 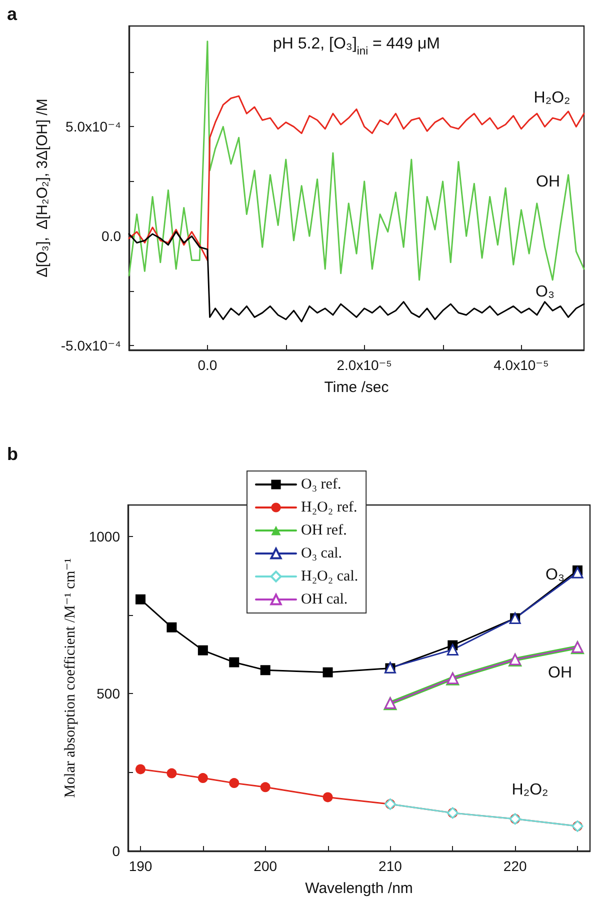 What do you see at coordinates (390, 866) in the screenshot?
I see `x-tick-label: 210` at bounding box center [390, 866].